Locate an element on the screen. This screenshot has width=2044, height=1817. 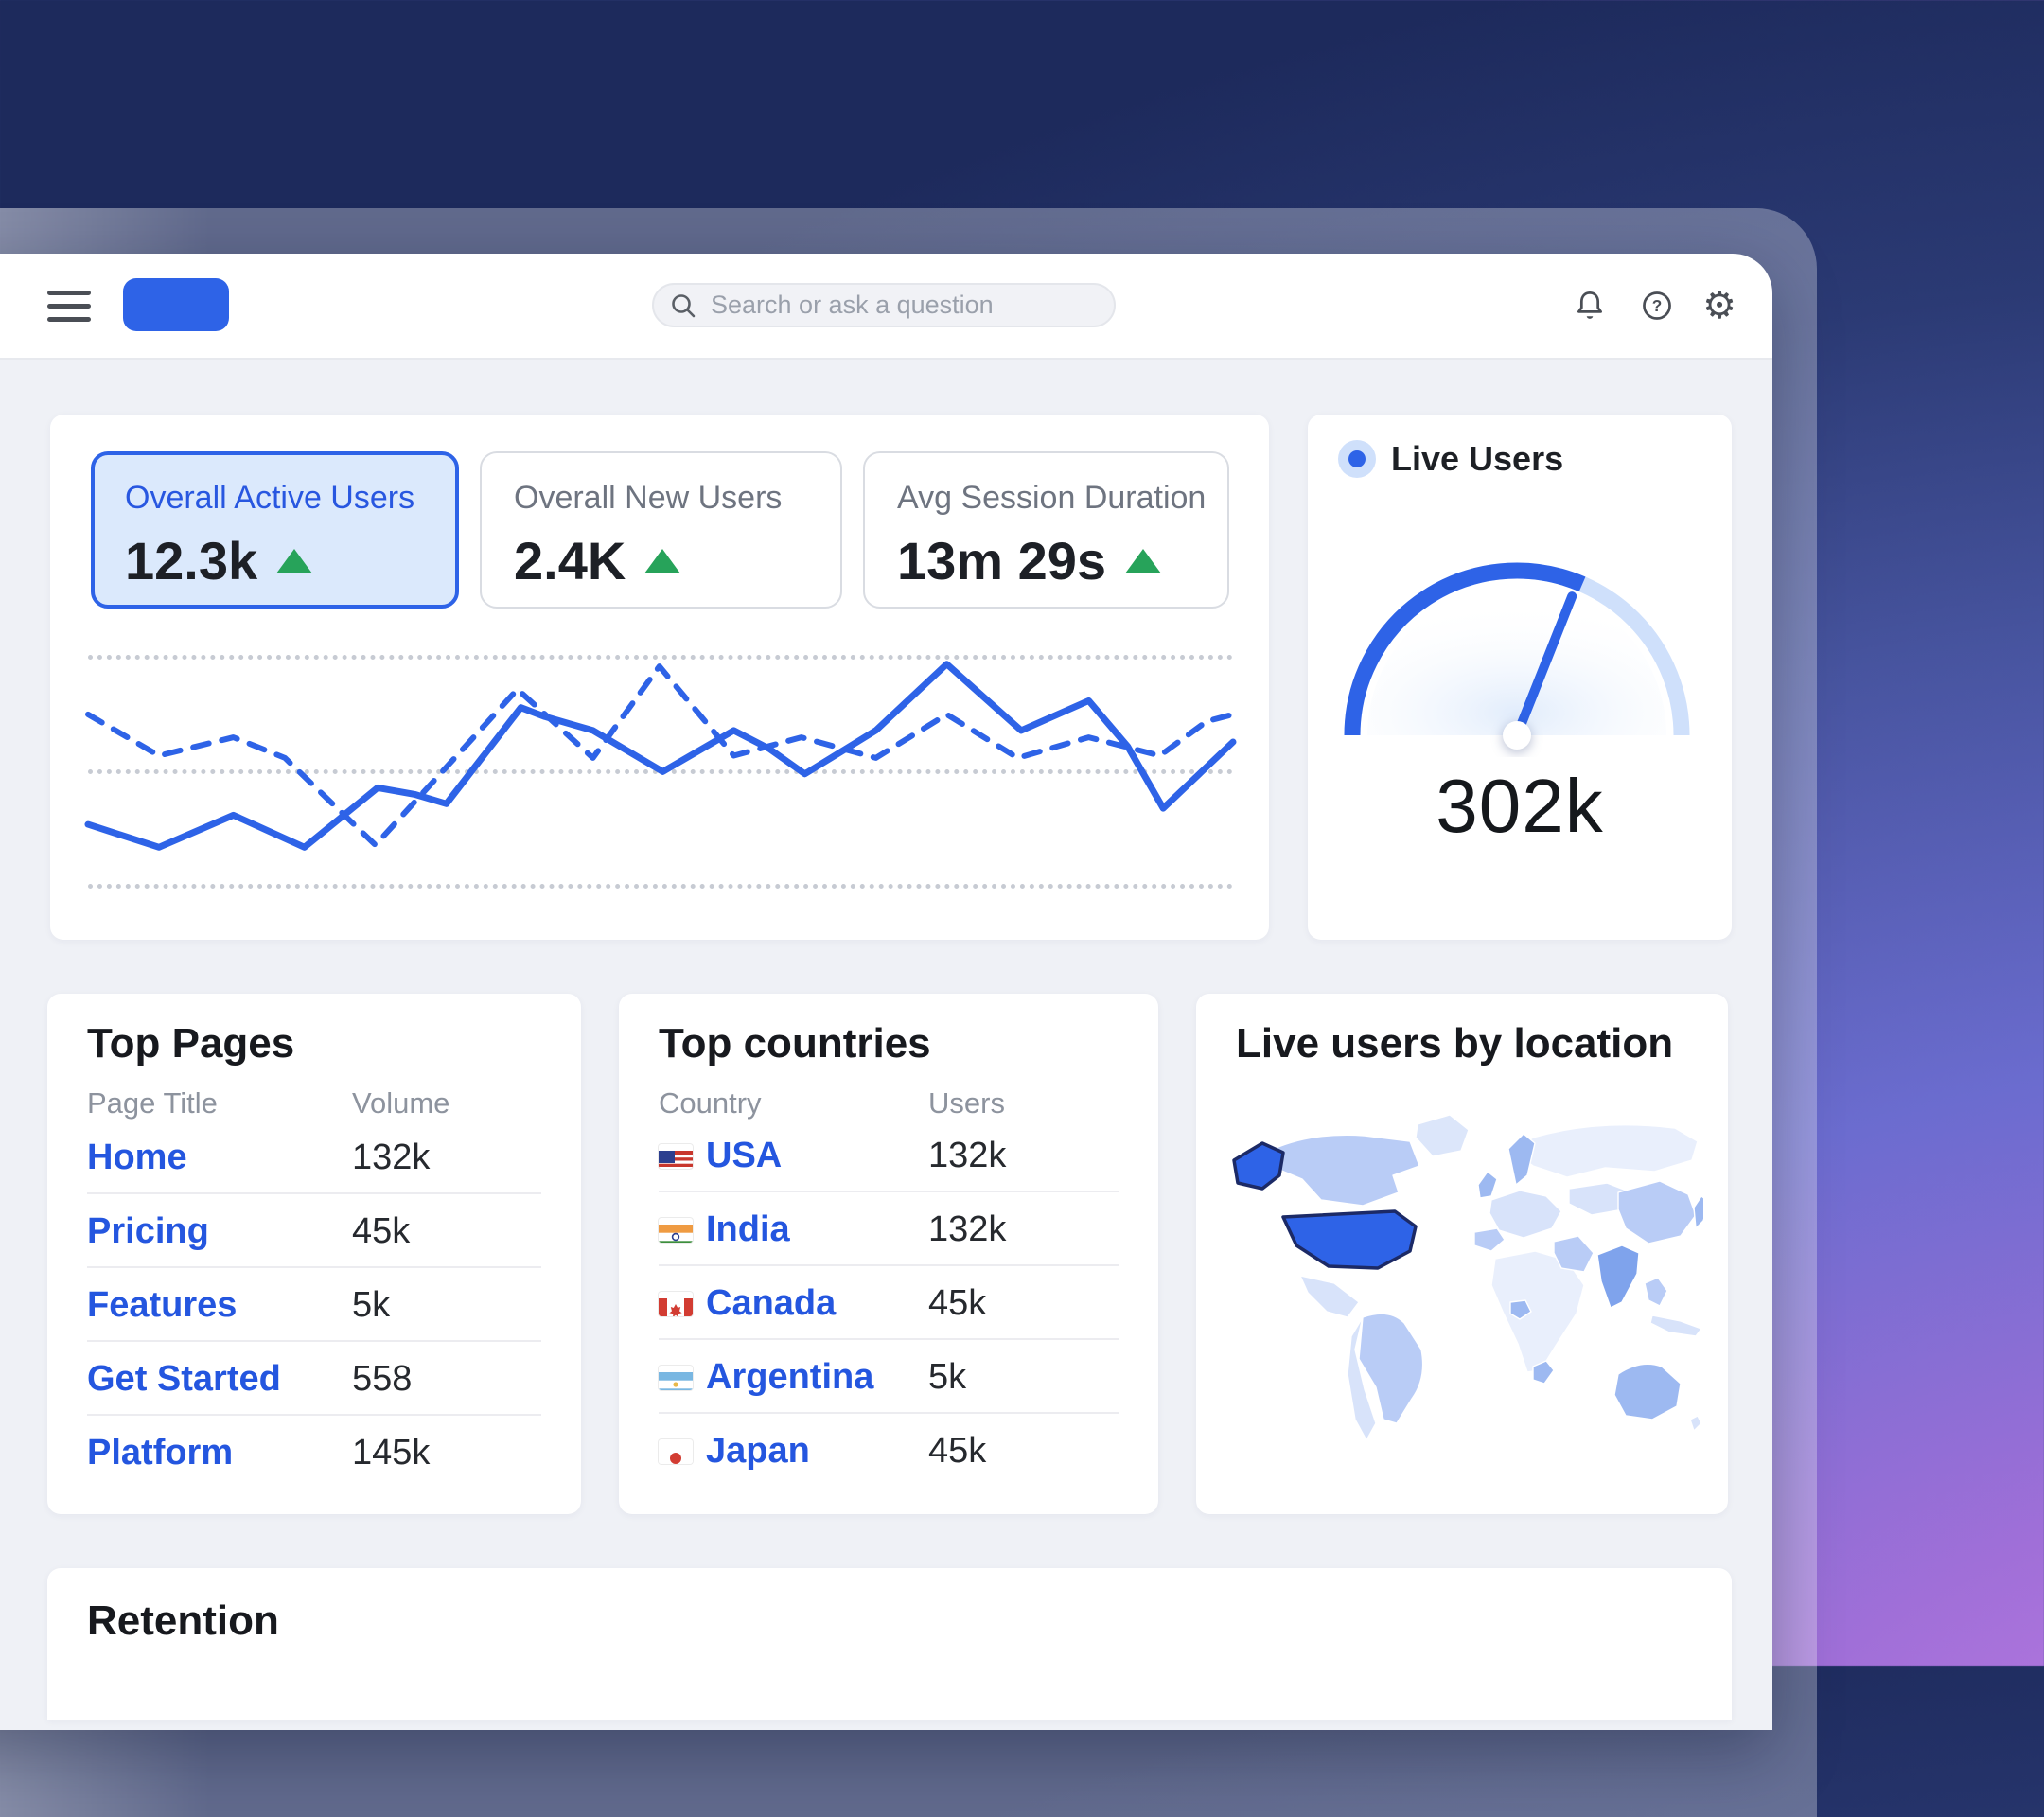
settings-button: ⚙ is located at coordinates (1719, 306).